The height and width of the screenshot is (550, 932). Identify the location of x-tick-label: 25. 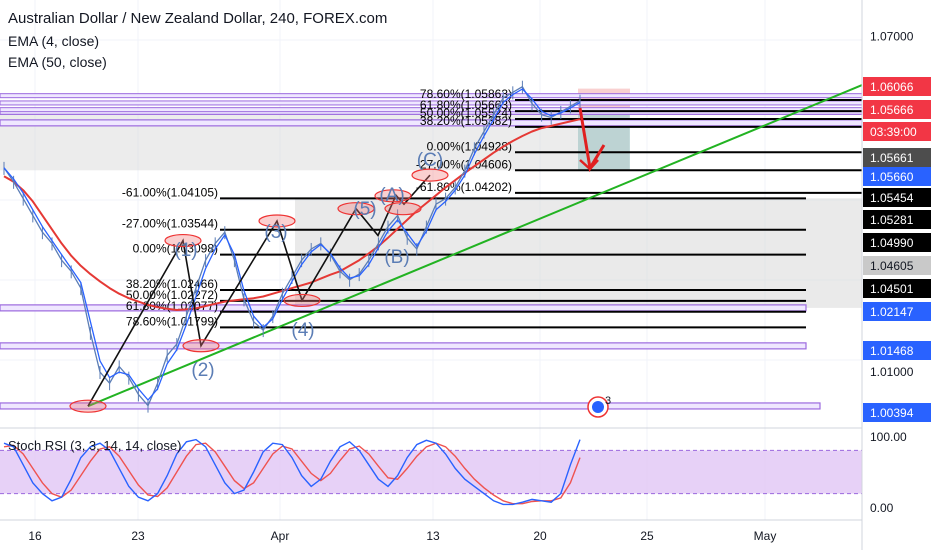
(647, 536).